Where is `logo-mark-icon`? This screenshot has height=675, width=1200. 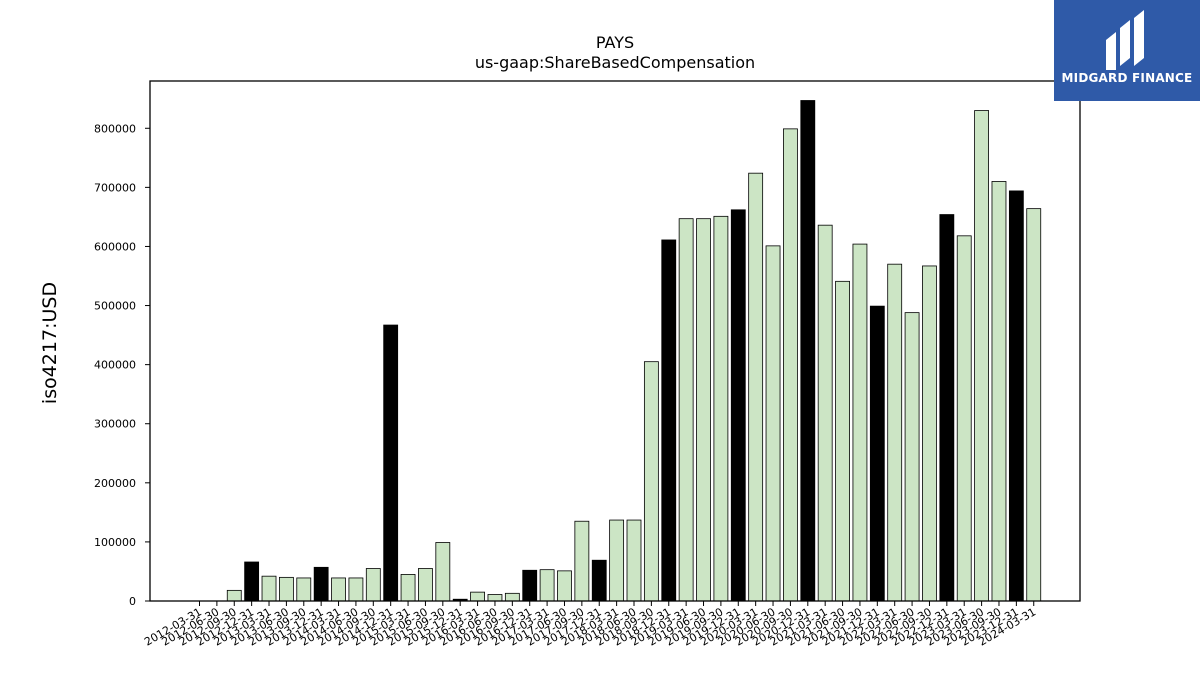 logo-mark-icon is located at coordinates (1125, 40).